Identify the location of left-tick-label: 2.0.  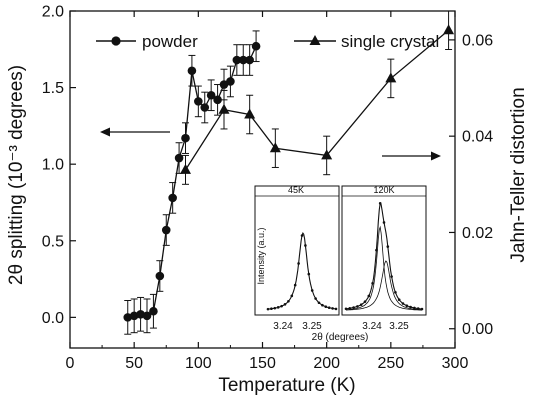
(53, 12).